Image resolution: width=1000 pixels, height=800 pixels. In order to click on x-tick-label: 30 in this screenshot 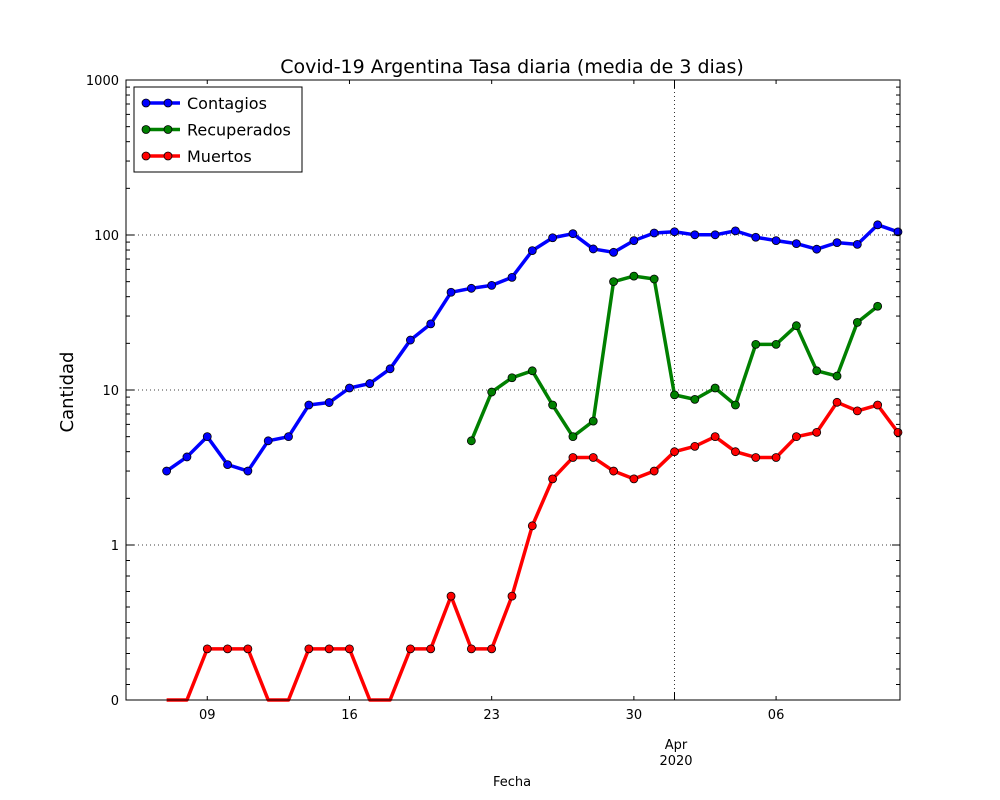, I will do `click(634, 715)`.